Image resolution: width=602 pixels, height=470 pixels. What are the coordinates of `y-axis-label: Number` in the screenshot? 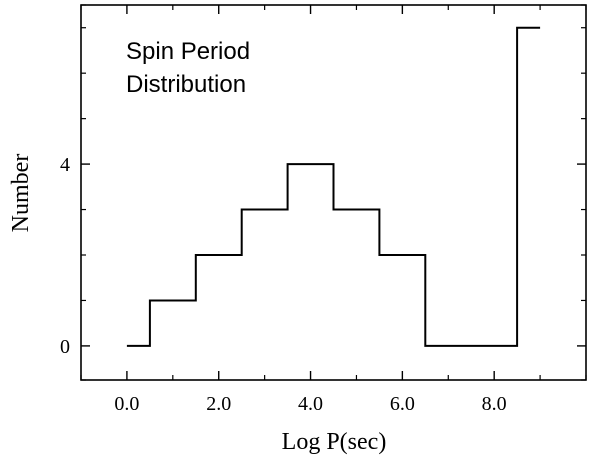 It's located at (21, 193).